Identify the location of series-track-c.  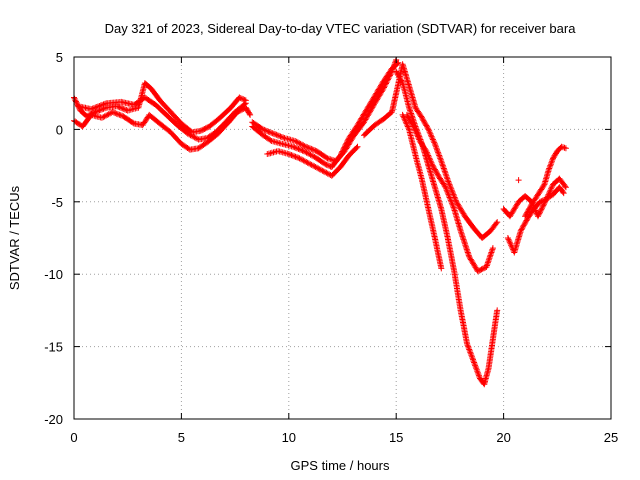
(162, 118).